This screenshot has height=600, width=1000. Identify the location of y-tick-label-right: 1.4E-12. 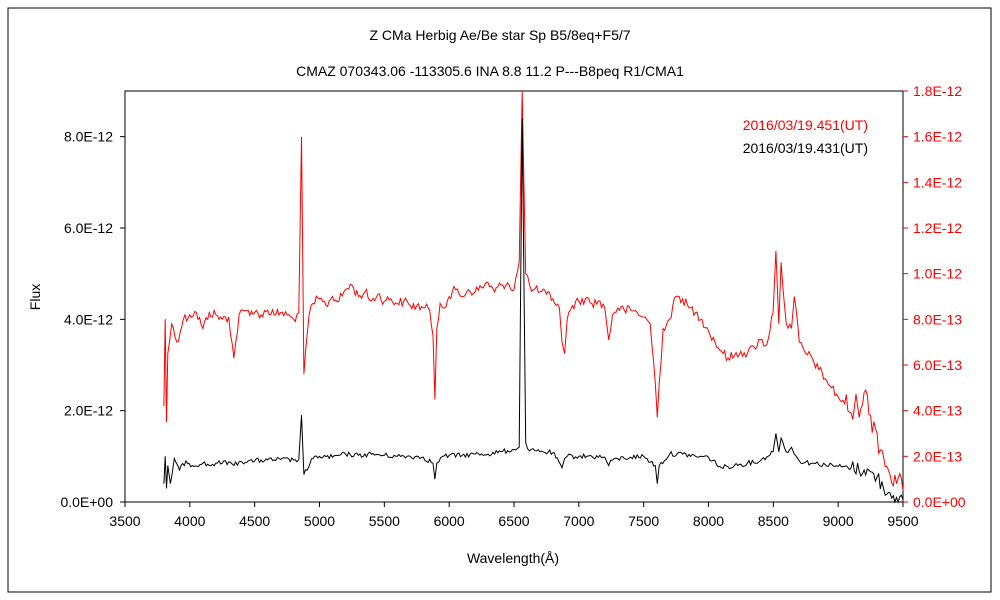
(937, 182).